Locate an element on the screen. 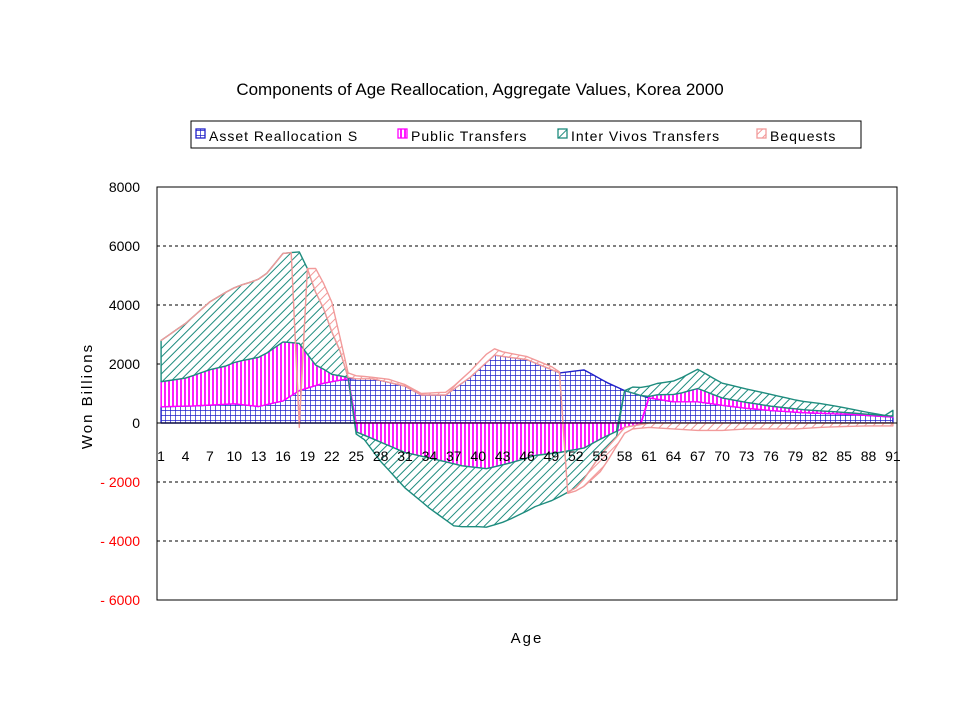 The width and height of the screenshot is (960, 720). x-tick-label: 22 is located at coordinates (332, 456).